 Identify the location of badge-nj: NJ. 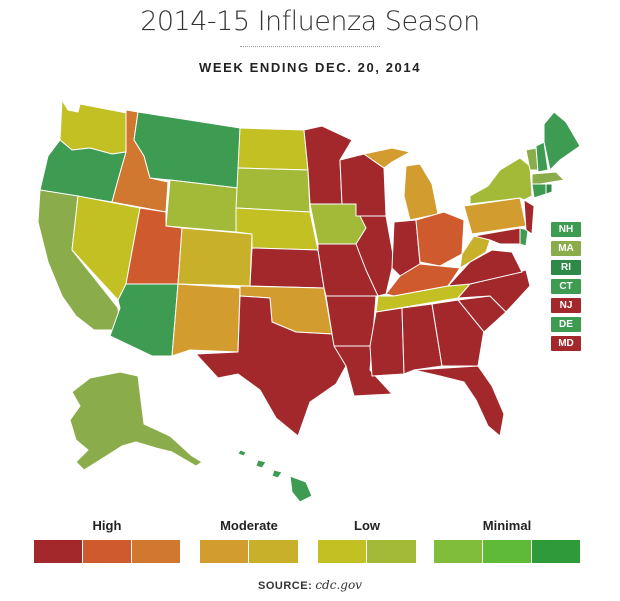
(566, 305).